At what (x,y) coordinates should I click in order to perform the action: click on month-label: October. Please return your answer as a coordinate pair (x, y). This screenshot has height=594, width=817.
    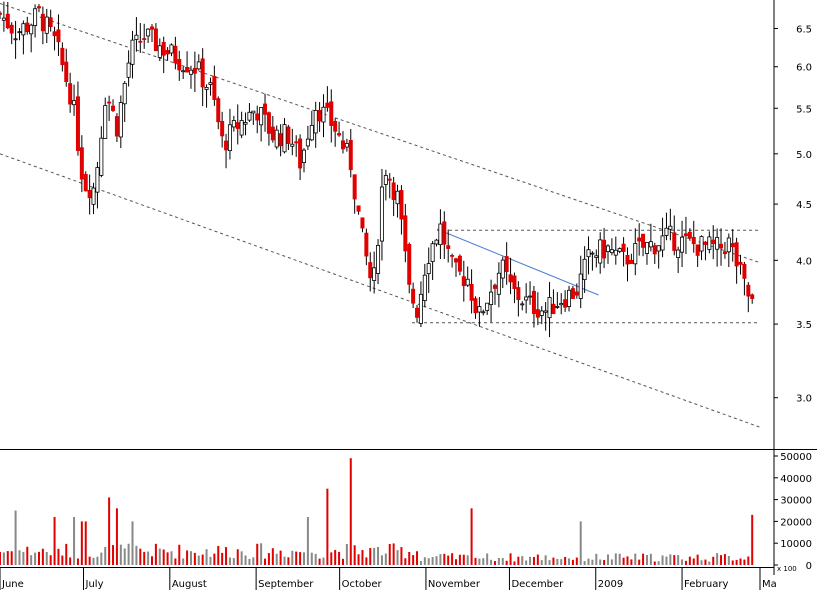
    Looking at the image, I should click on (362, 584).